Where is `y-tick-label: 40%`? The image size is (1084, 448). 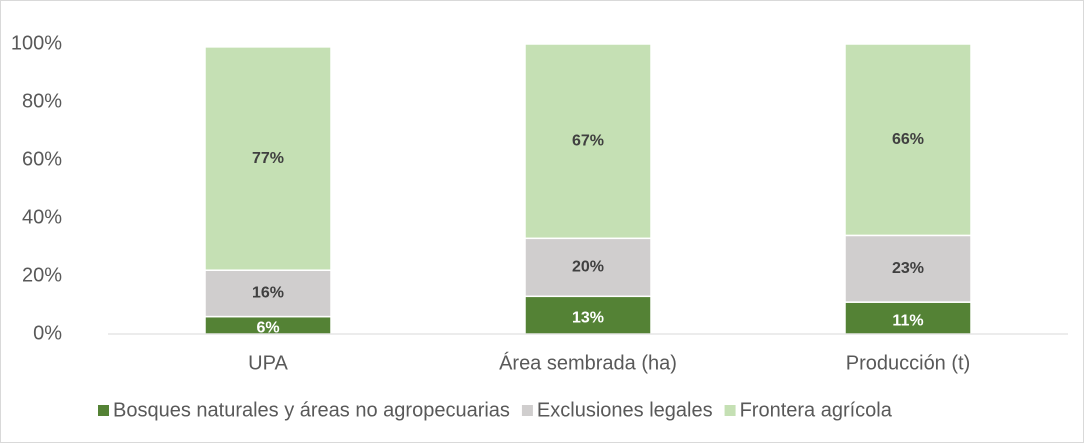
y-tick-label: 40% is located at coordinates (42, 217).